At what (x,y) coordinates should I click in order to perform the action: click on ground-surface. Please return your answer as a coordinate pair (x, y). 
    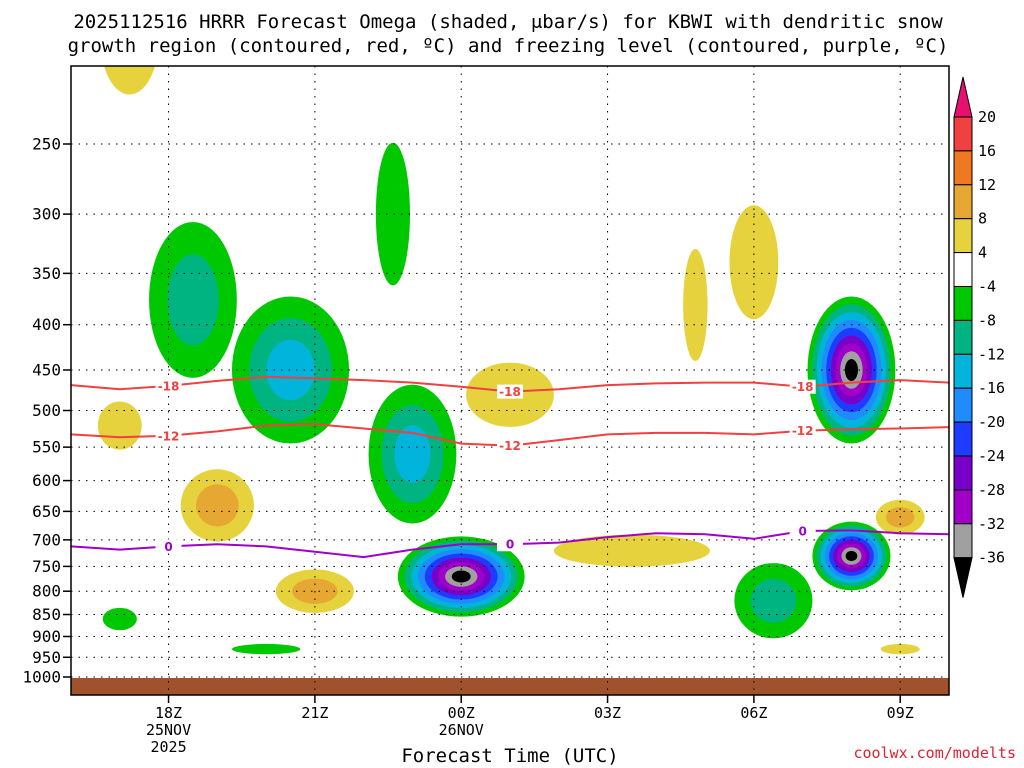
    Looking at the image, I should click on (510, 686).